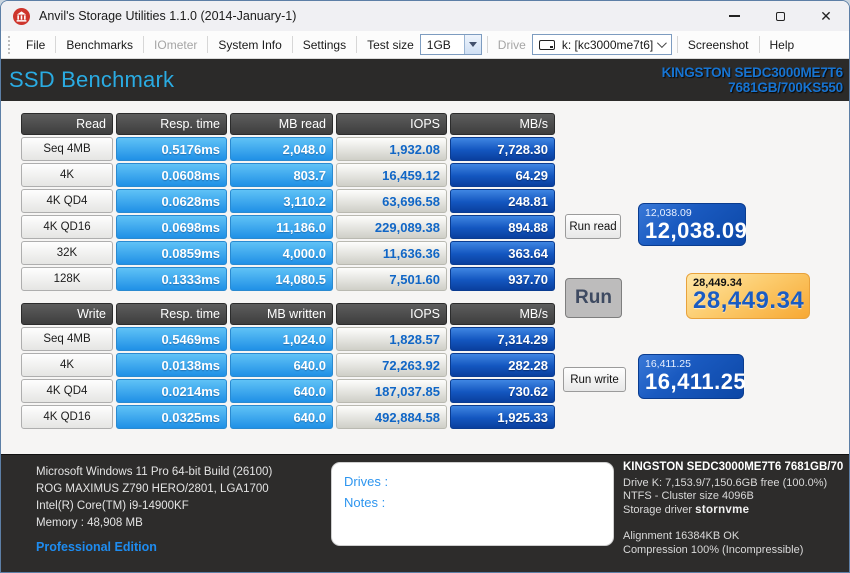 The height and width of the screenshot is (573, 850). What do you see at coordinates (67, 149) in the screenshot?
I see `row-label: Seq 4MB` at bounding box center [67, 149].